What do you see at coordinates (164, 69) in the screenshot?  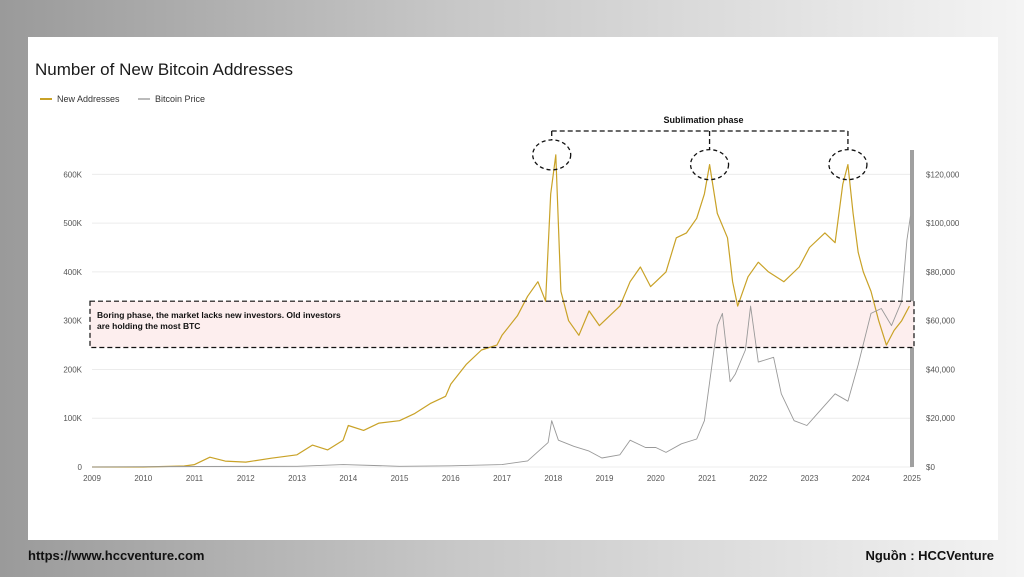 I see `chart-title: Number of New Bitcoin Addresses` at bounding box center [164, 69].